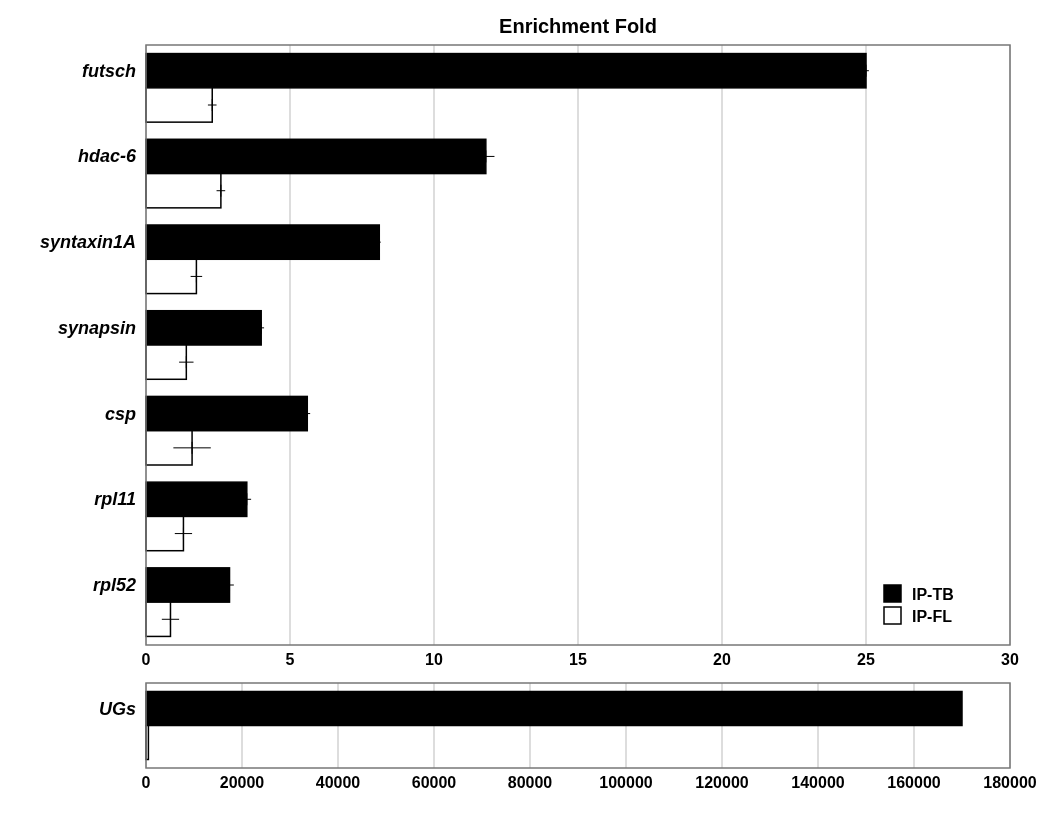 Image resolution: width=1047 pixels, height=814 pixels. I want to click on x-tick-label: 15, so click(578, 659).